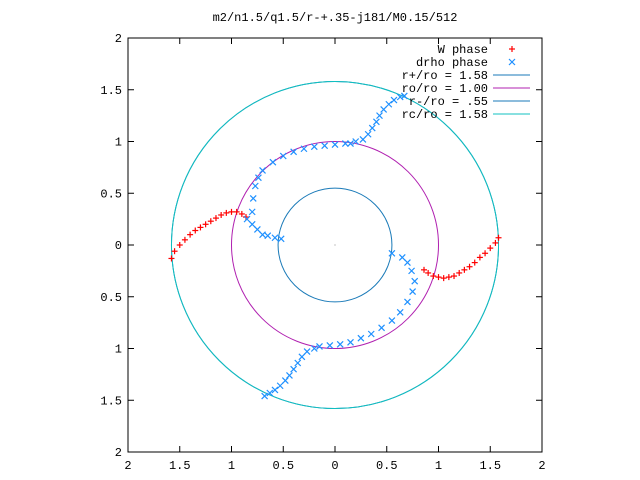 This screenshot has width=640, height=480. What do you see at coordinates (334, 466) in the screenshot?
I see `x-tick-label: 0` at bounding box center [334, 466].